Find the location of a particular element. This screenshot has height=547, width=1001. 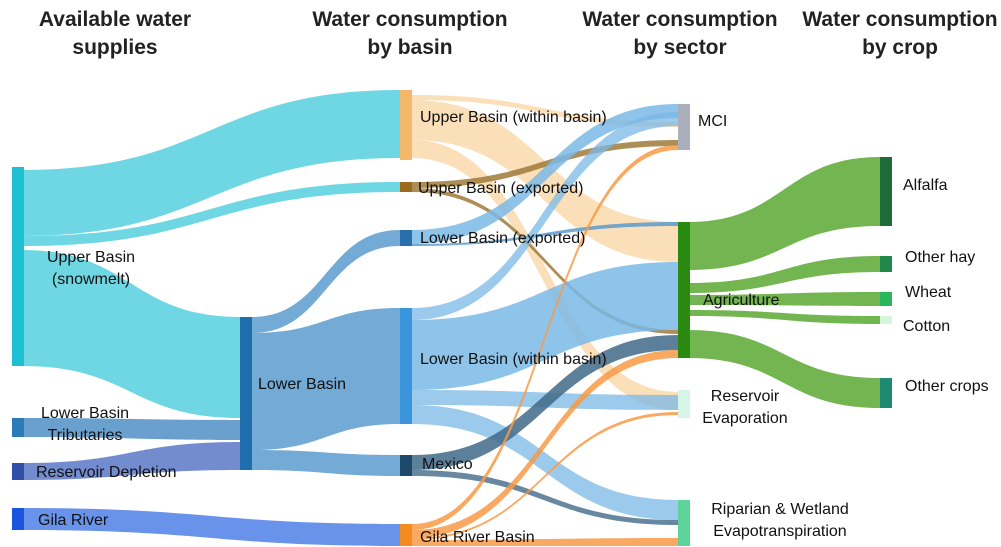

node-label: Alfalfa is located at coordinates (925, 185).